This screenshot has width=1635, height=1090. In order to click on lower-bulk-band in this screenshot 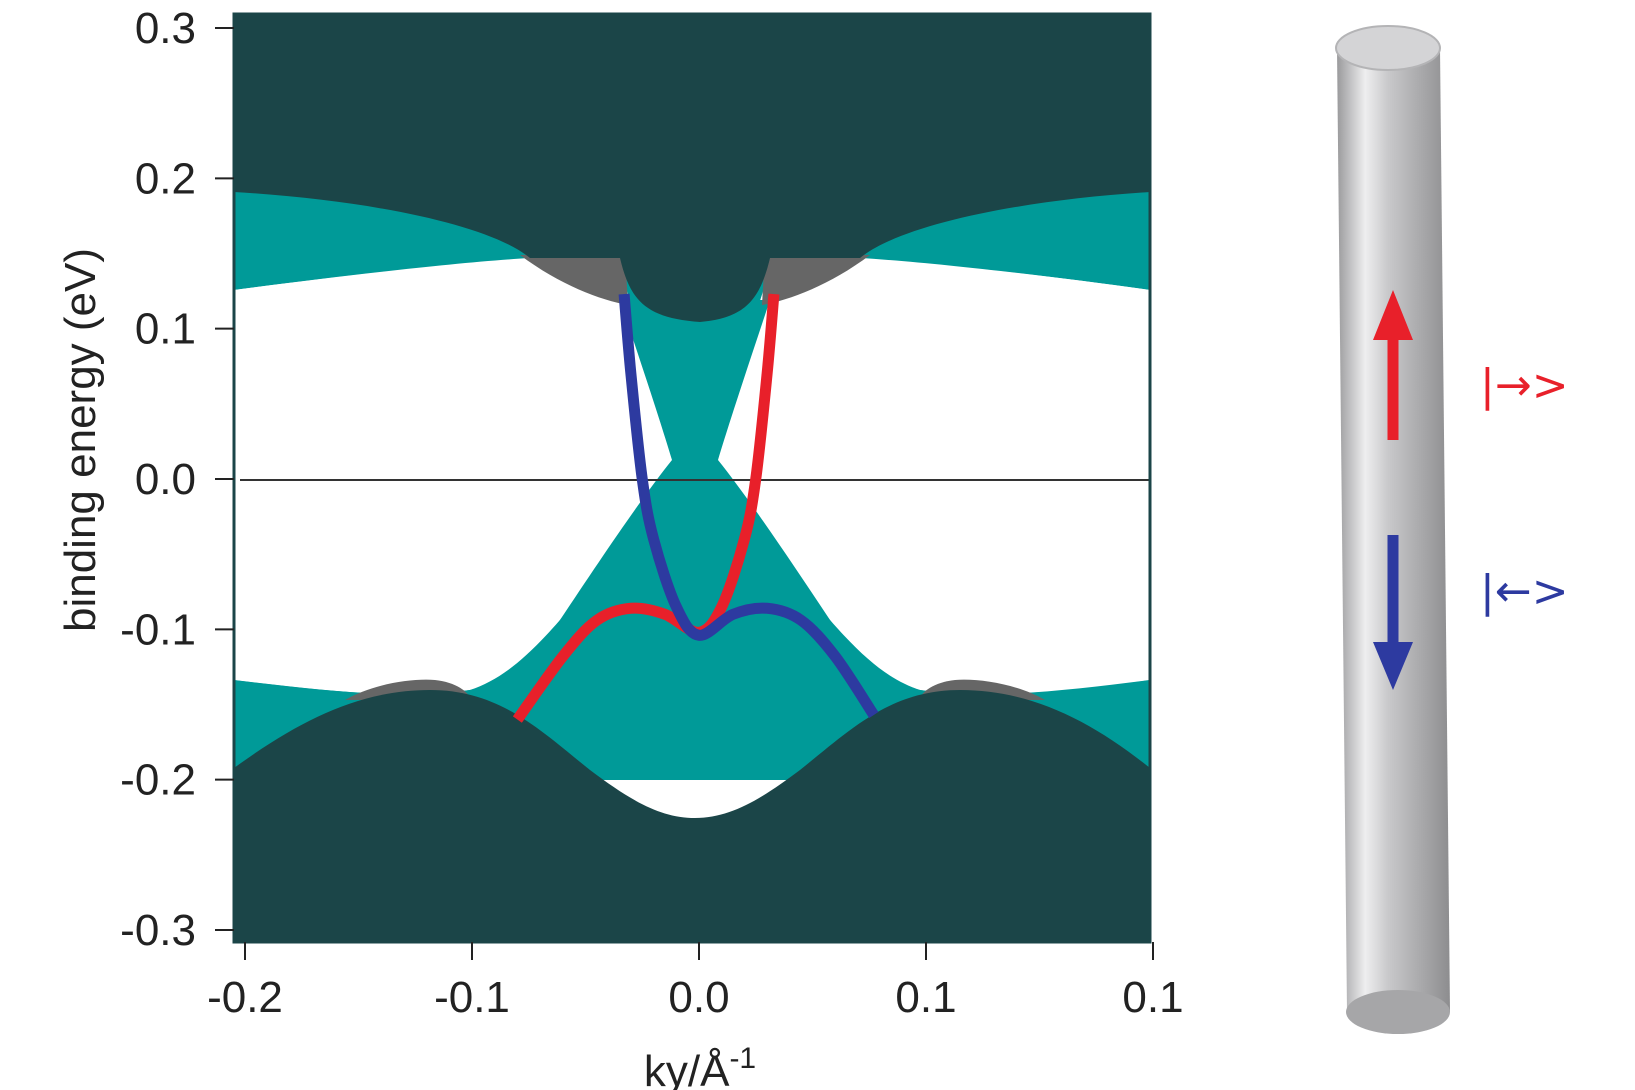, I will do `click(692, 816)`.